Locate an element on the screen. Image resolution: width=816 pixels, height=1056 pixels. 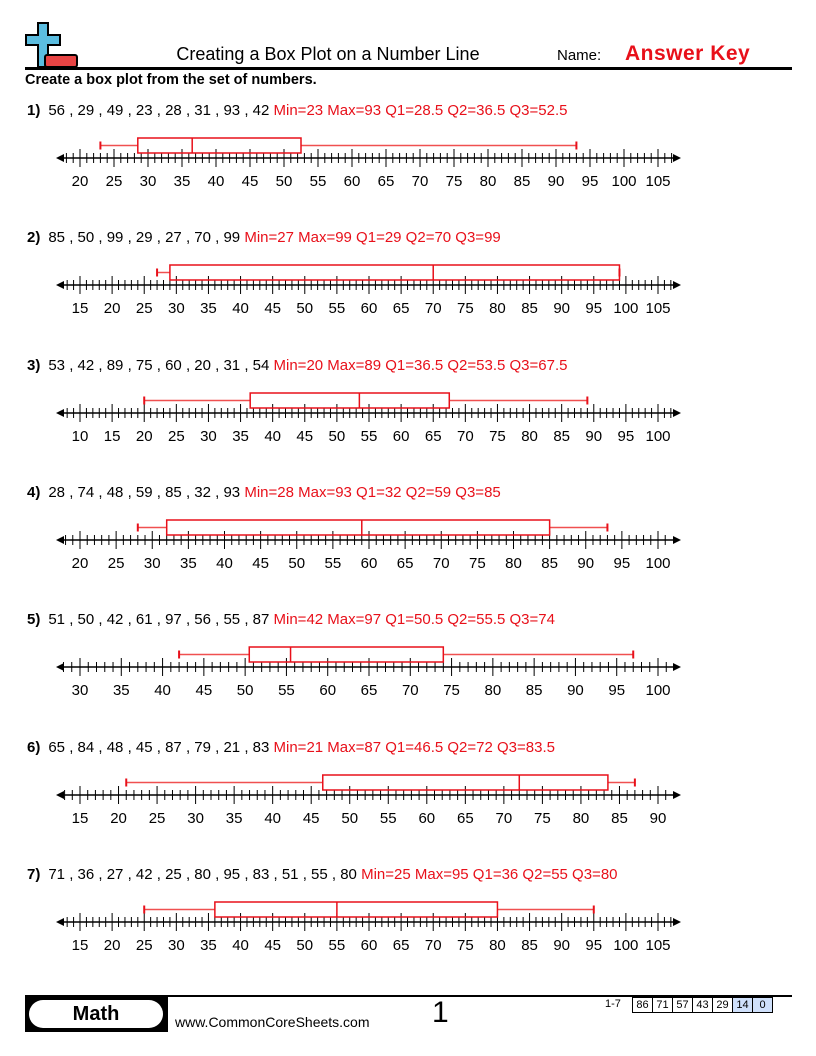
score-table: 86 71 57 43 29 14 0 is located at coordinates (702, 1005).